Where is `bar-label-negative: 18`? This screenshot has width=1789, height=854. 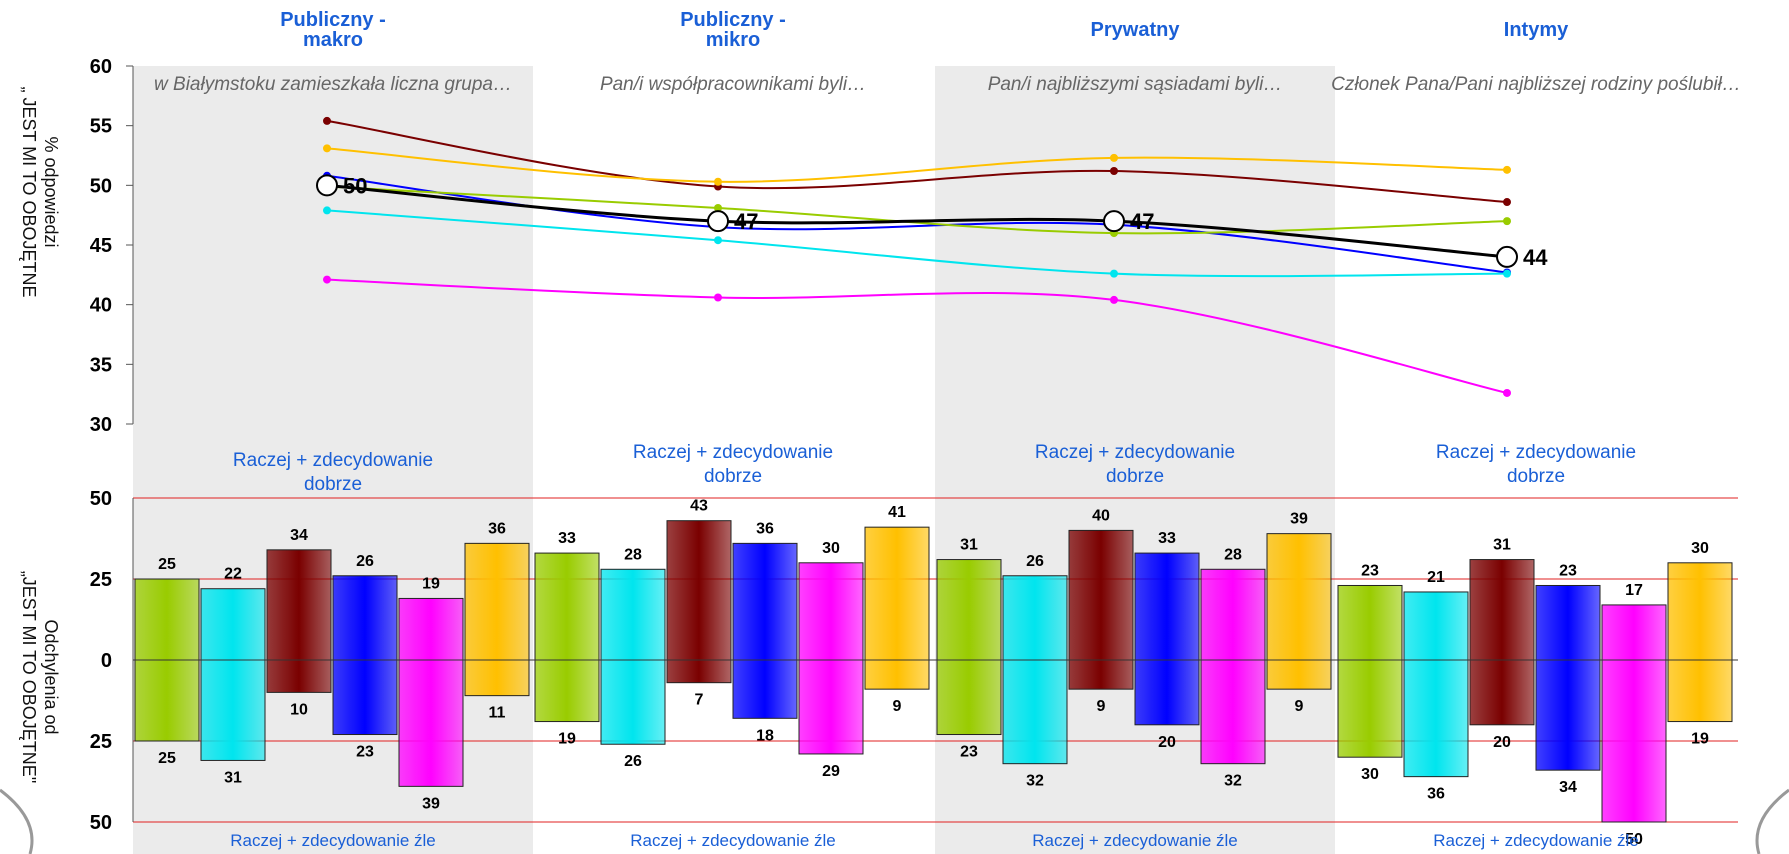 bar-label-negative: 18 is located at coordinates (765, 735).